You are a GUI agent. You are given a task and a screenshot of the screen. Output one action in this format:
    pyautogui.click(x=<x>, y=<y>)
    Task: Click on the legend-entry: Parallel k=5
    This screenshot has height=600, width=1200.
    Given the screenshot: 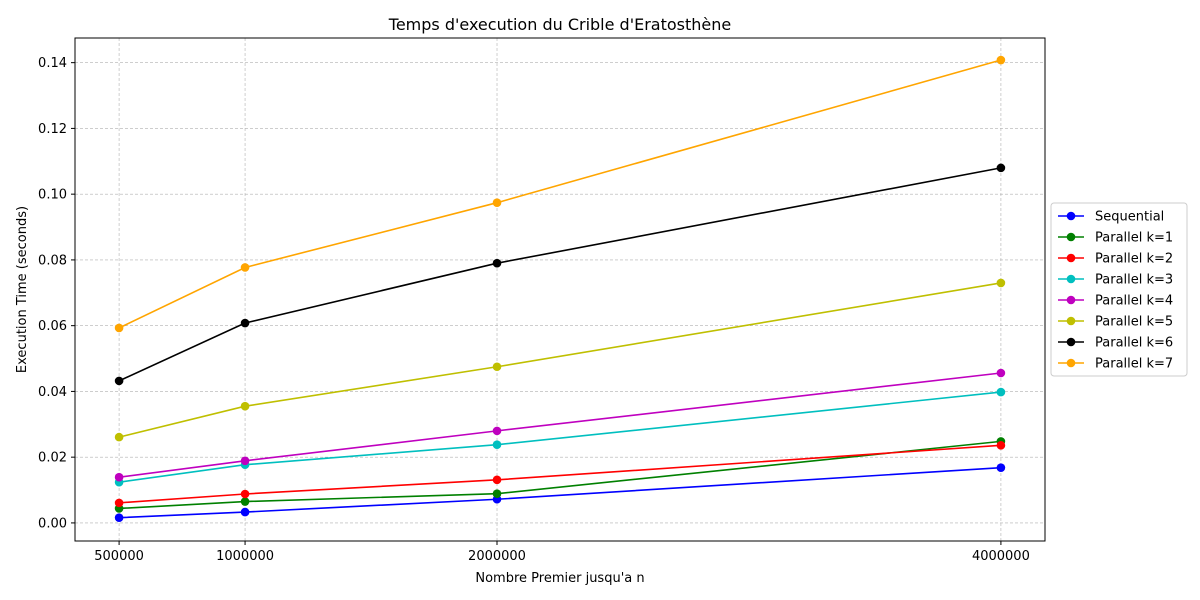 What is the action you would take?
    pyautogui.click(x=1115, y=322)
    